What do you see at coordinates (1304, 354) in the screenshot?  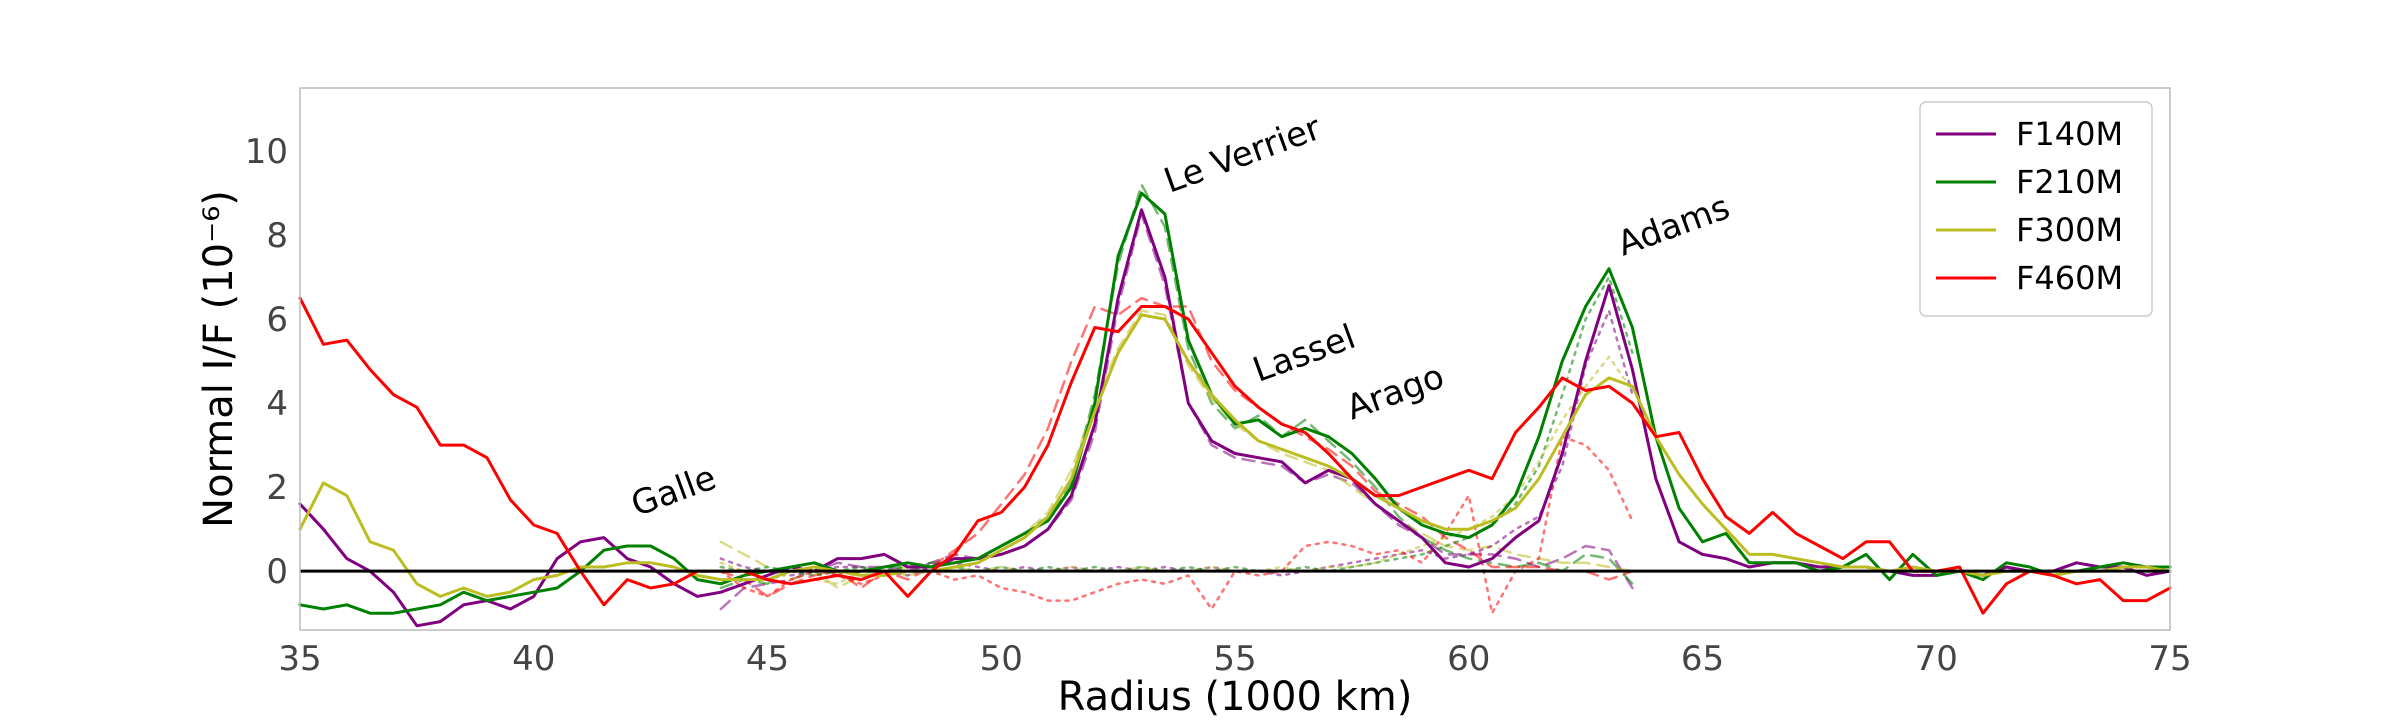 I see `annotation-label: Lassel` at bounding box center [1304, 354].